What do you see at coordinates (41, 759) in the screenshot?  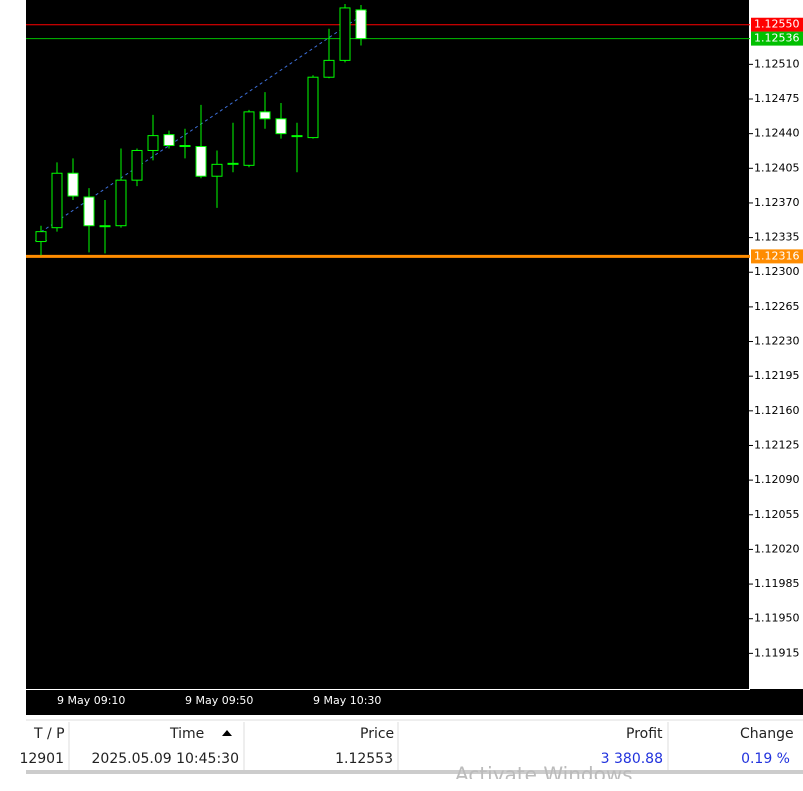 I see `table-cell: 12901` at bounding box center [41, 759].